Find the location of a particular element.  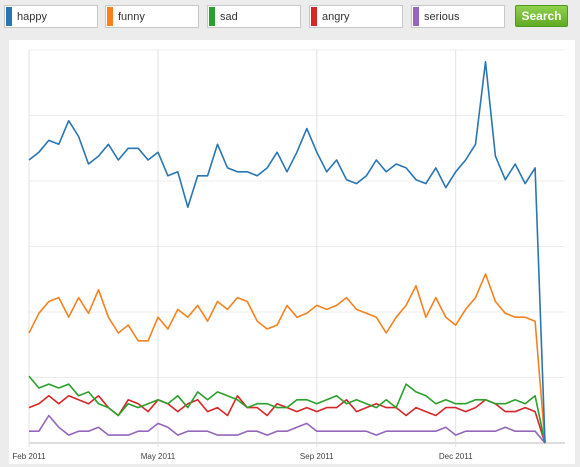

term-input-funny is located at coordinates (155, 16).